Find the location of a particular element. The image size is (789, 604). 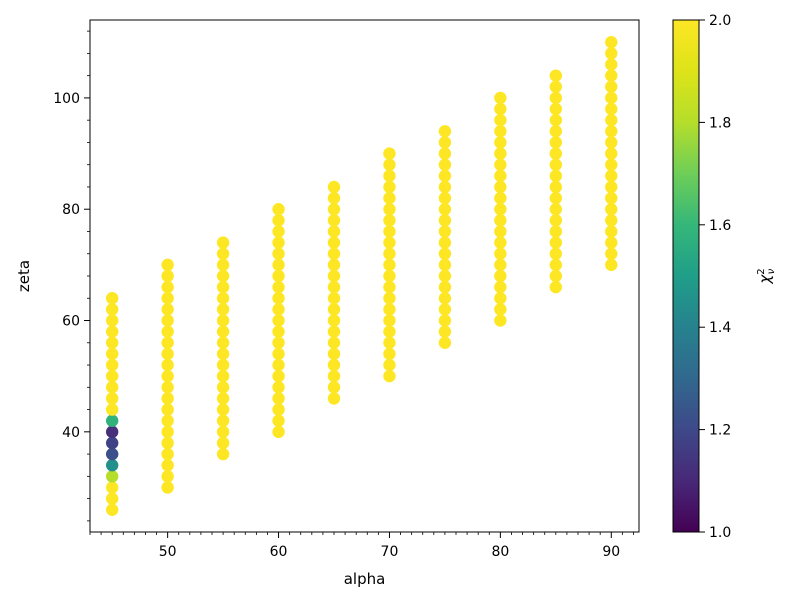

x-tick-label: 70 is located at coordinates (390, 552).